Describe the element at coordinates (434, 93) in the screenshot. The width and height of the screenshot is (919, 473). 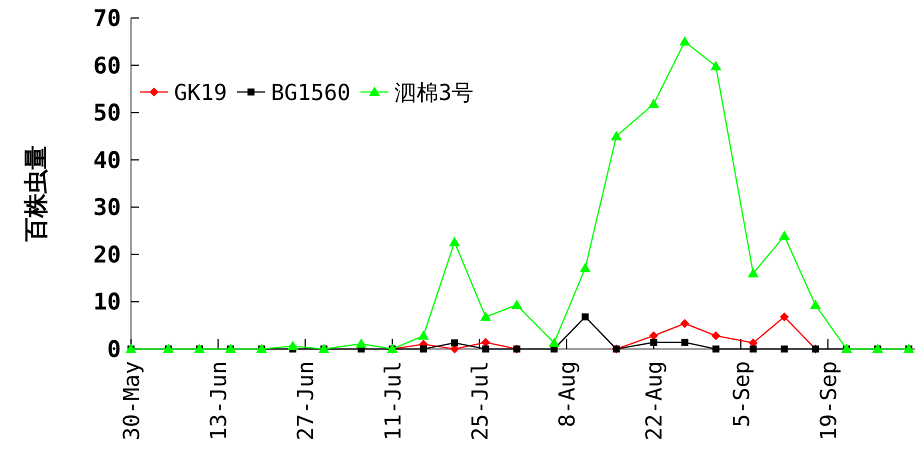
I see `legend-label: 泗棉3号` at that location.